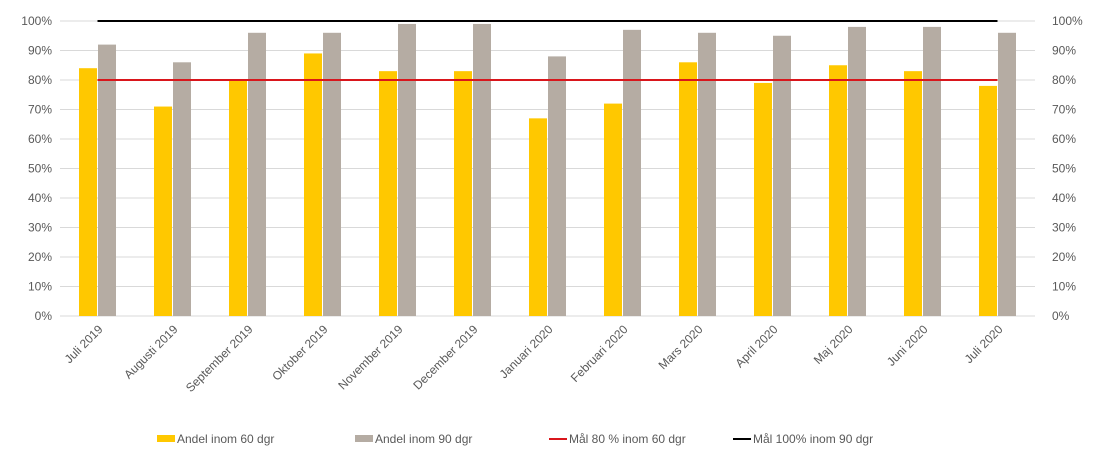 This screenshot has width=1094, height=453. Describe the element at coordinates (40, 139) in the screenshot. I see `y-tick-label-left: 60%` at that location.